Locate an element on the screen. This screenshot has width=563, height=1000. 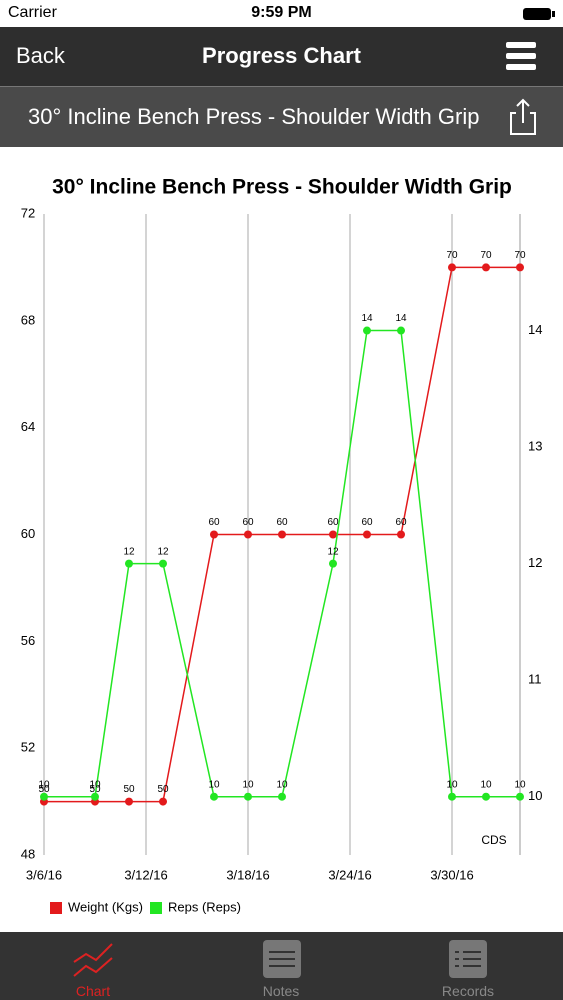
menu-button is located at coordinates (522, 56).